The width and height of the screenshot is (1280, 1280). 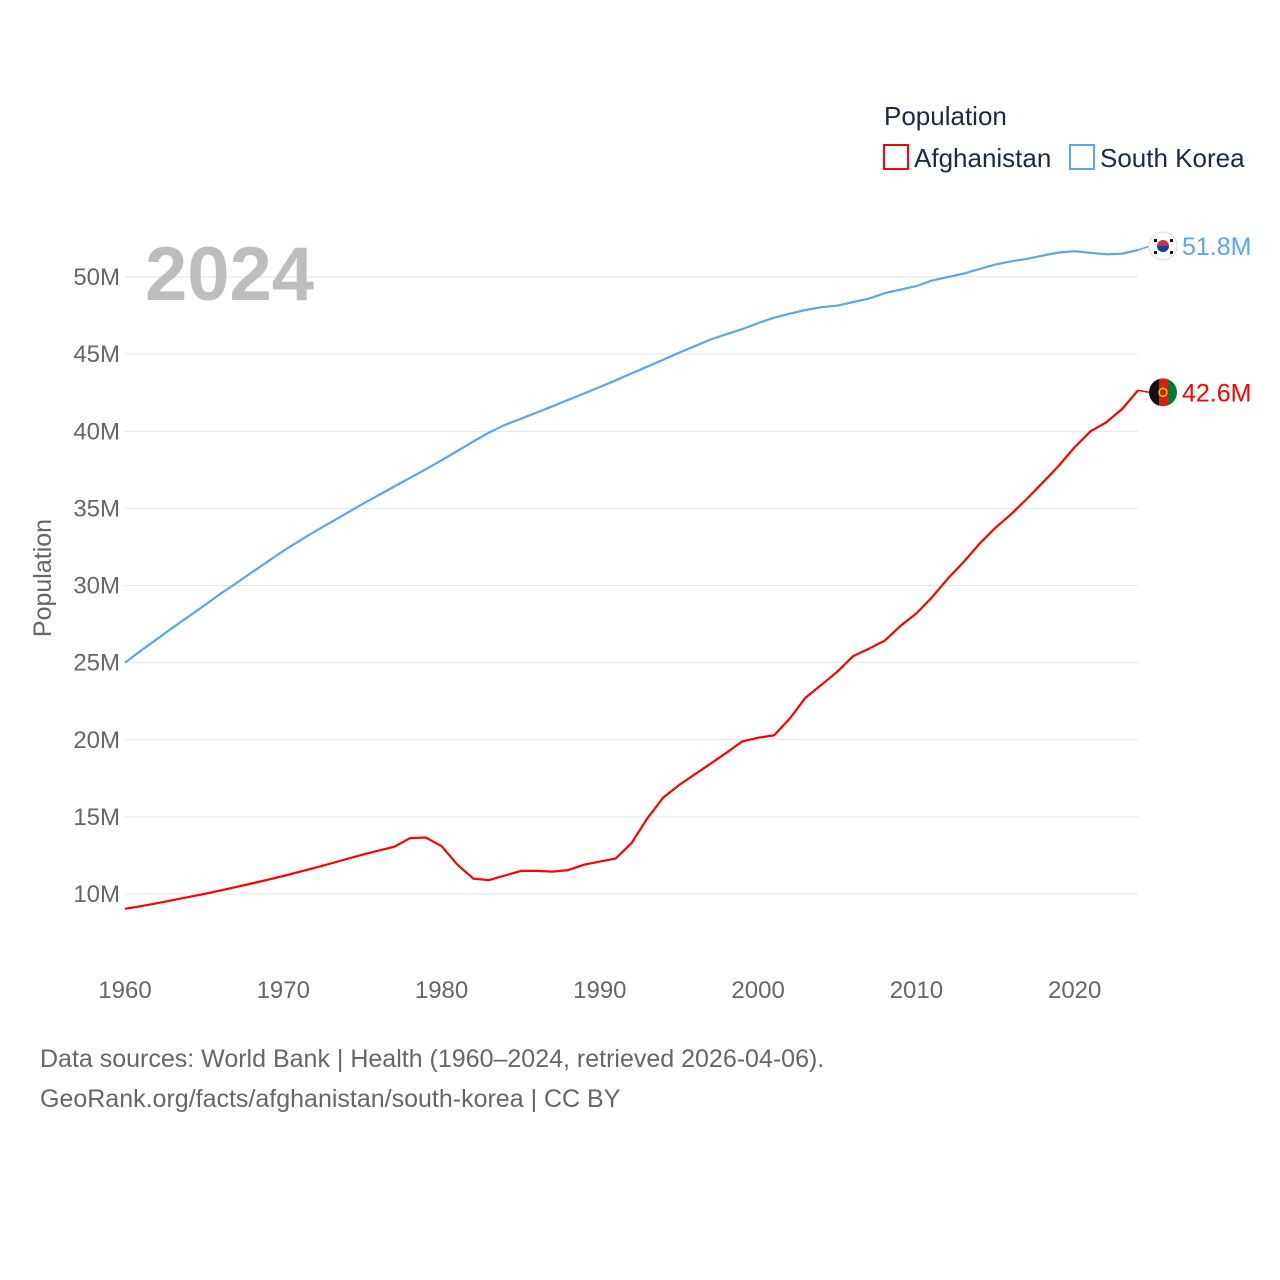 What do you see at coordinates (283, 990) in the screenshot?
I see `x-tick-label: 1970` at bounding box center [283, 990].